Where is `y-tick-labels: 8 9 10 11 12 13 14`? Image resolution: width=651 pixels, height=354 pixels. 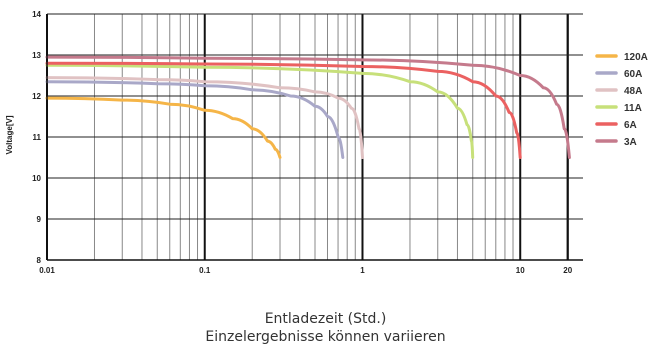 y-tick-labels: 8 9 10 11 12 13 14 is located at coordinates (36, 137).